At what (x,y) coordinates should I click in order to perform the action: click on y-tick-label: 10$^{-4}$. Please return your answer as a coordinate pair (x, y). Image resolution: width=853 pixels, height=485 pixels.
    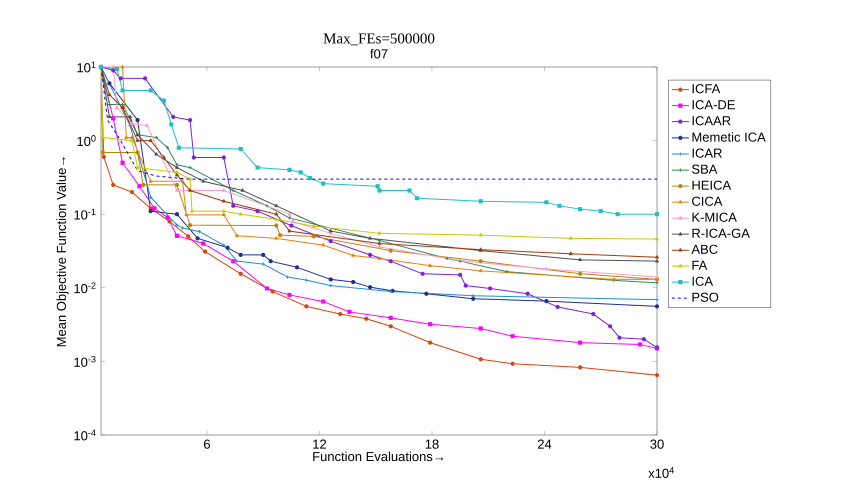
    Looking at the image, I should click on (85, 435).